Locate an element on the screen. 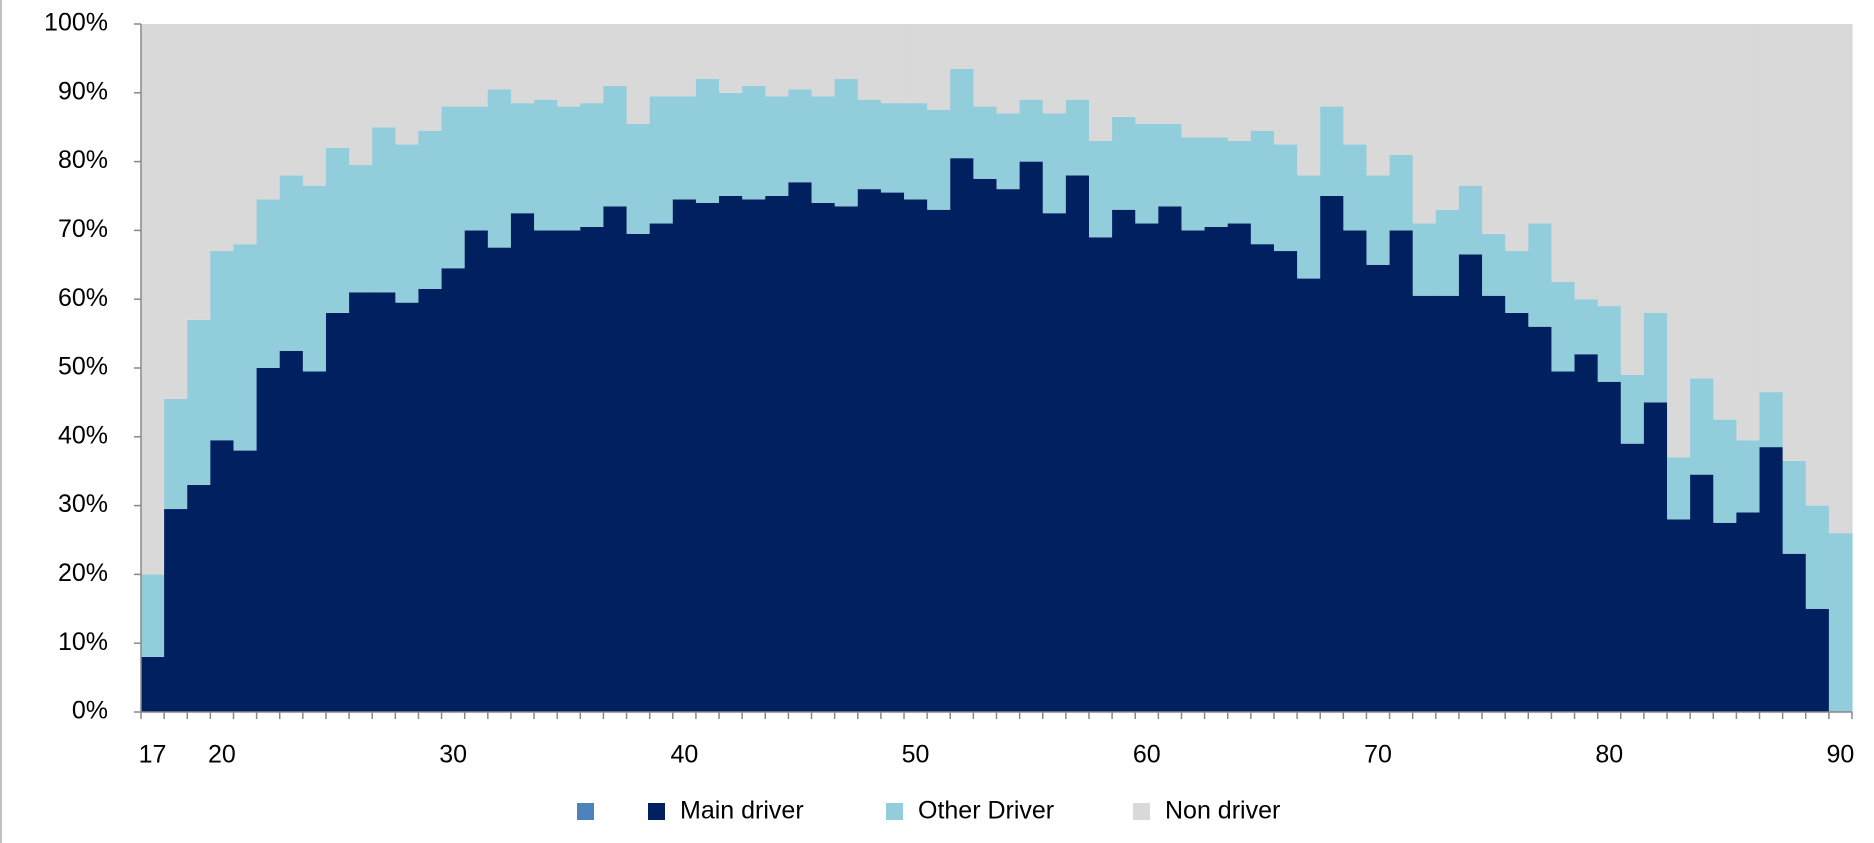 The image size is (1874, 843). x-tick-label: 60 is located at coordinates (1147, 755).